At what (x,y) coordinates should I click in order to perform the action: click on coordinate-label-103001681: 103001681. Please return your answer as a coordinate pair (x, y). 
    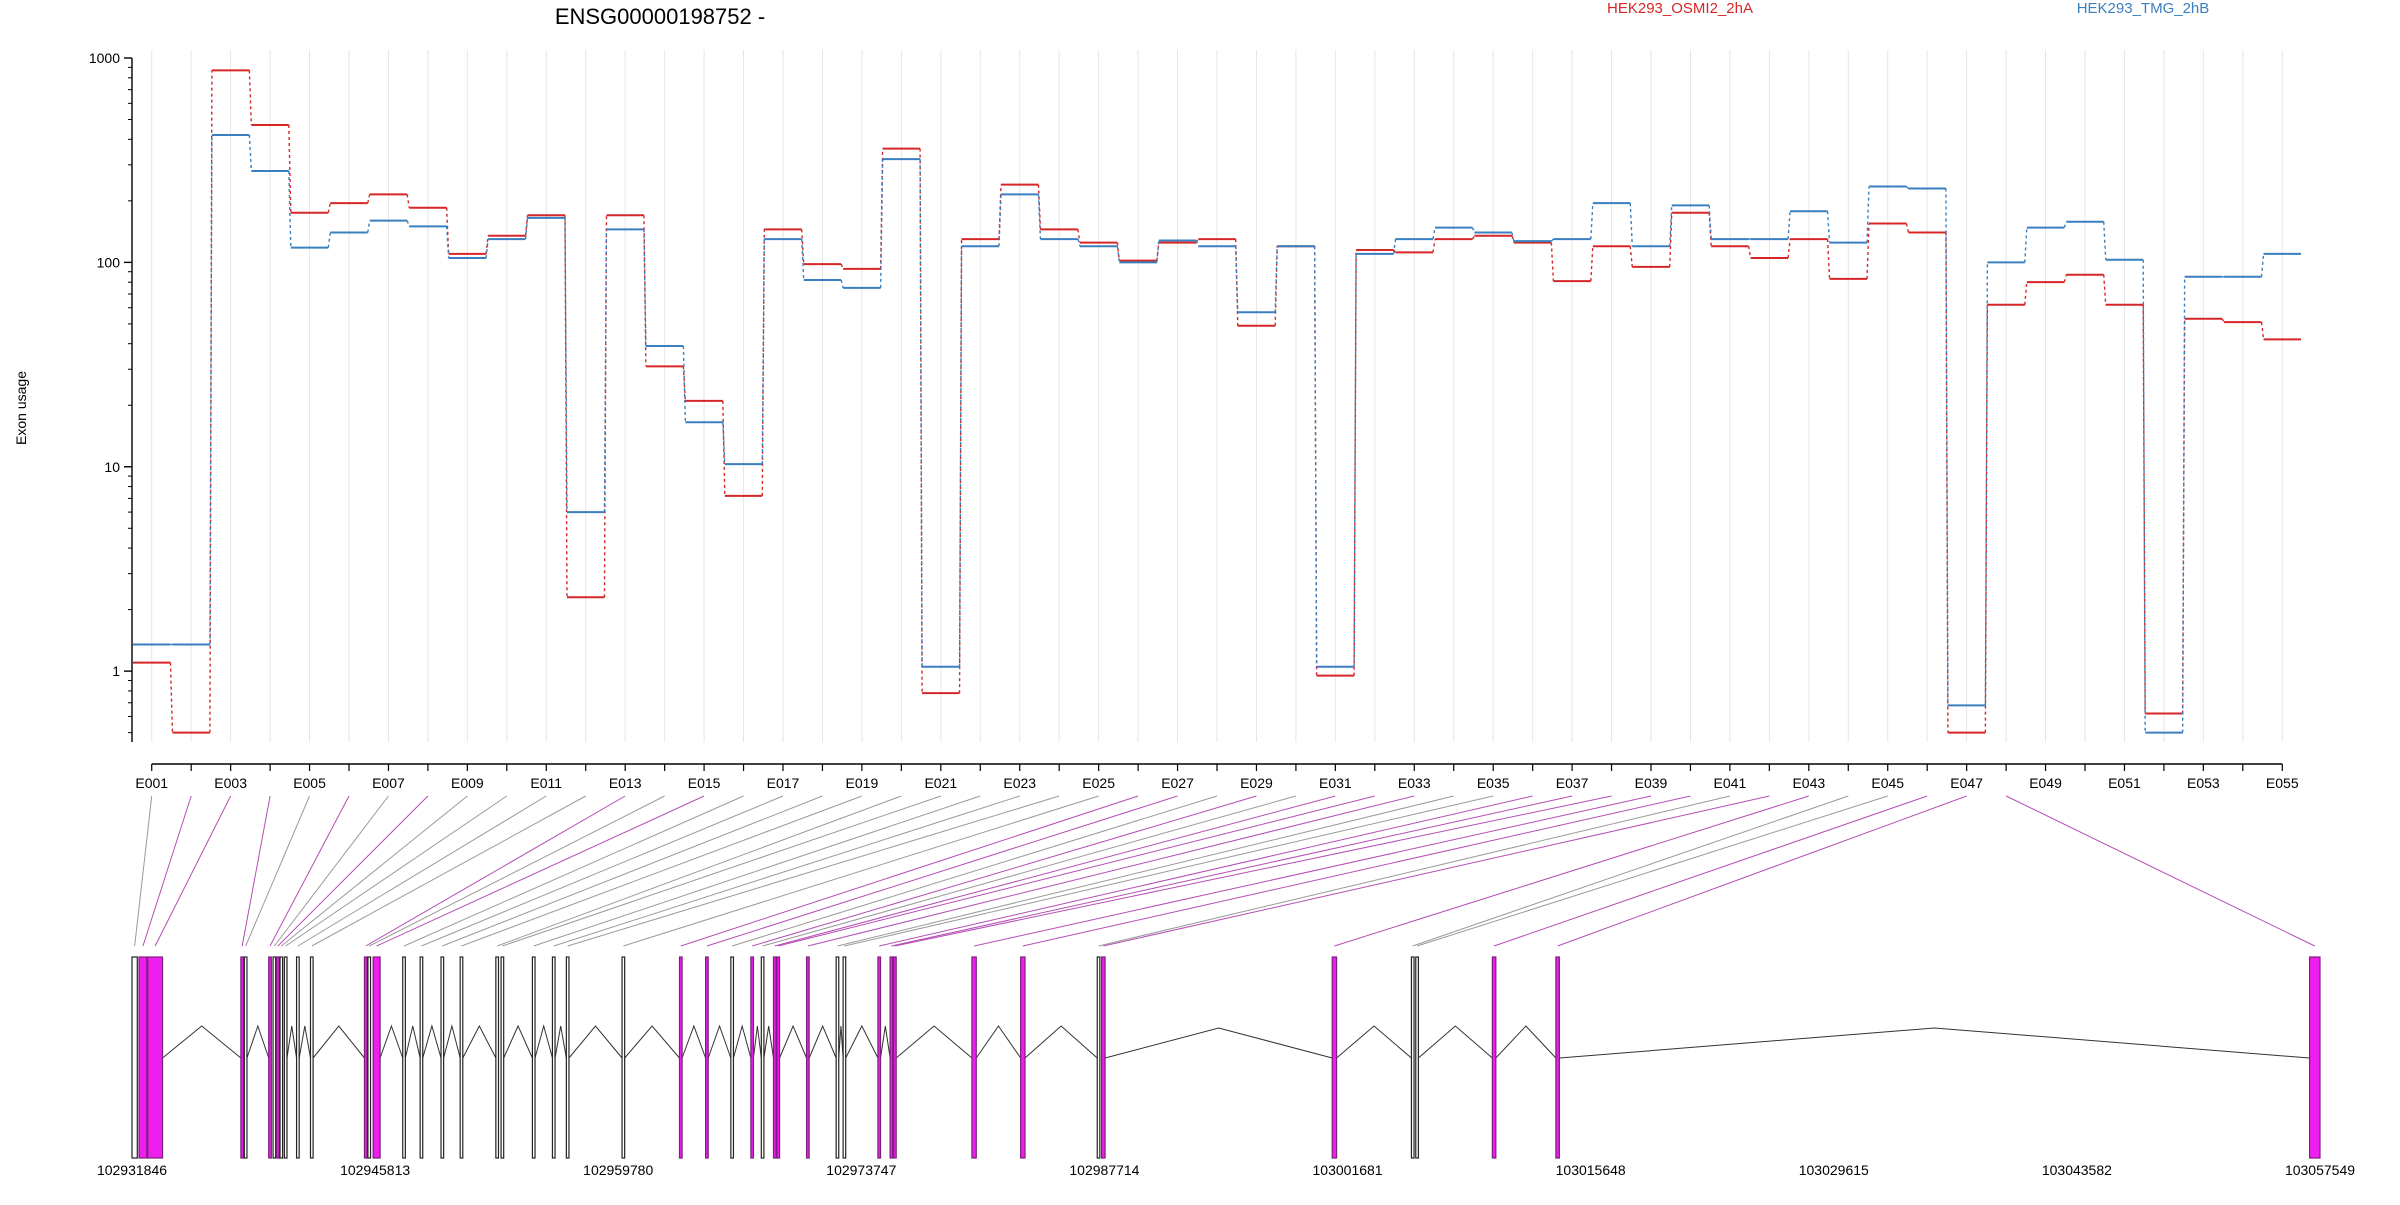
    Looking at the image, I should click on (1348, 1170).